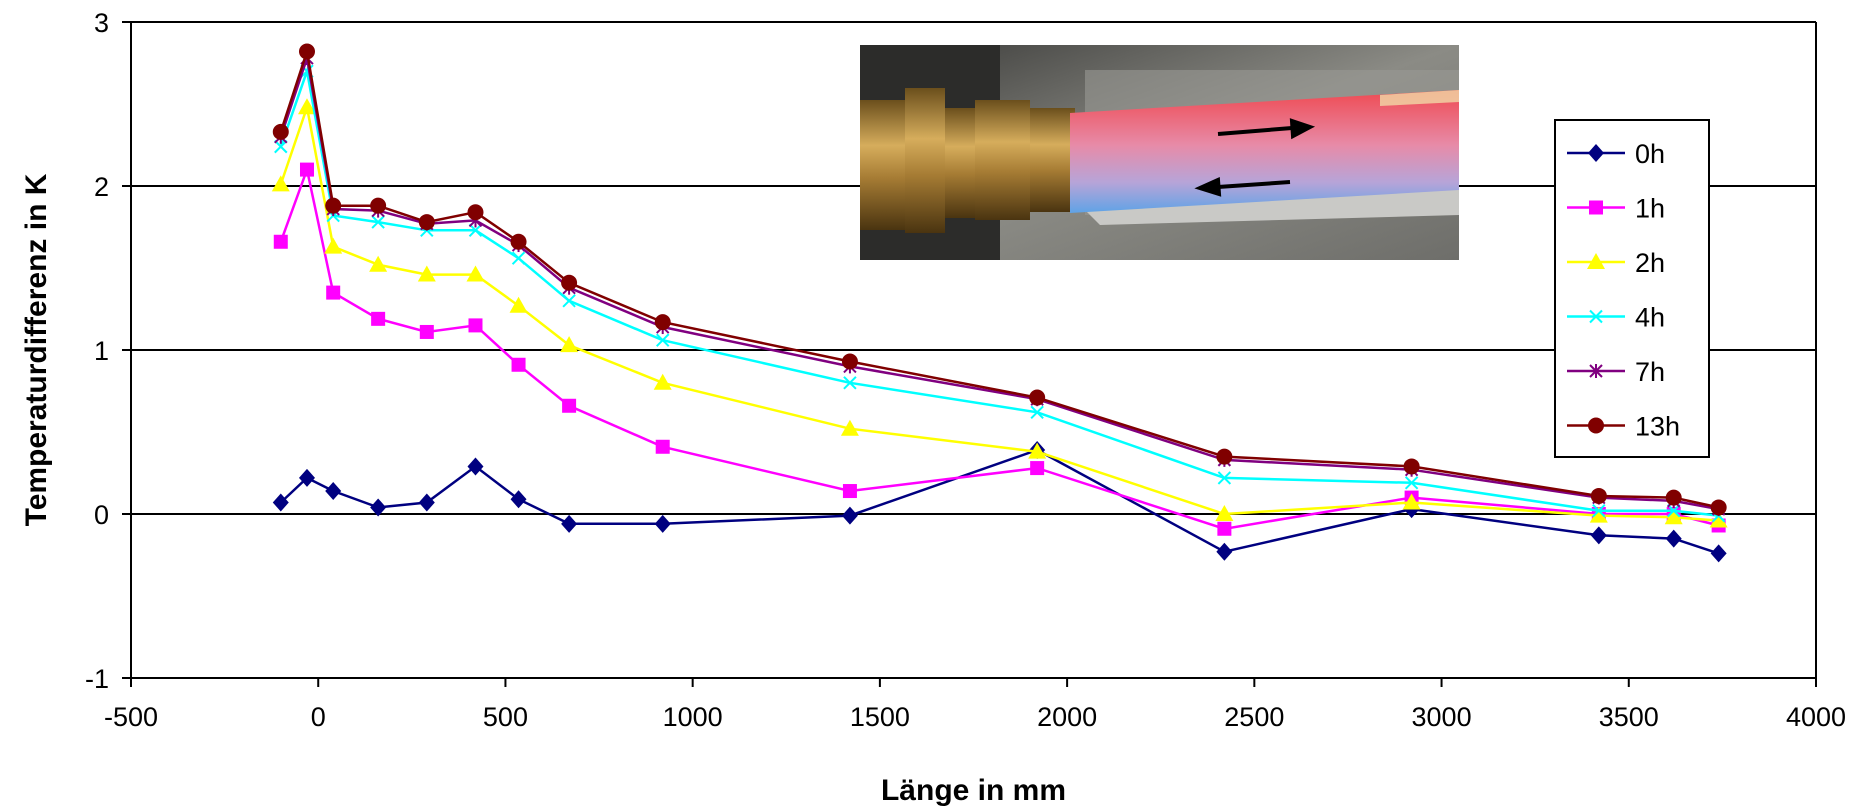 Image resolution: width=1867 pixels, height=808 pixels. I want to click on series-line-0h, so click(999, 501).